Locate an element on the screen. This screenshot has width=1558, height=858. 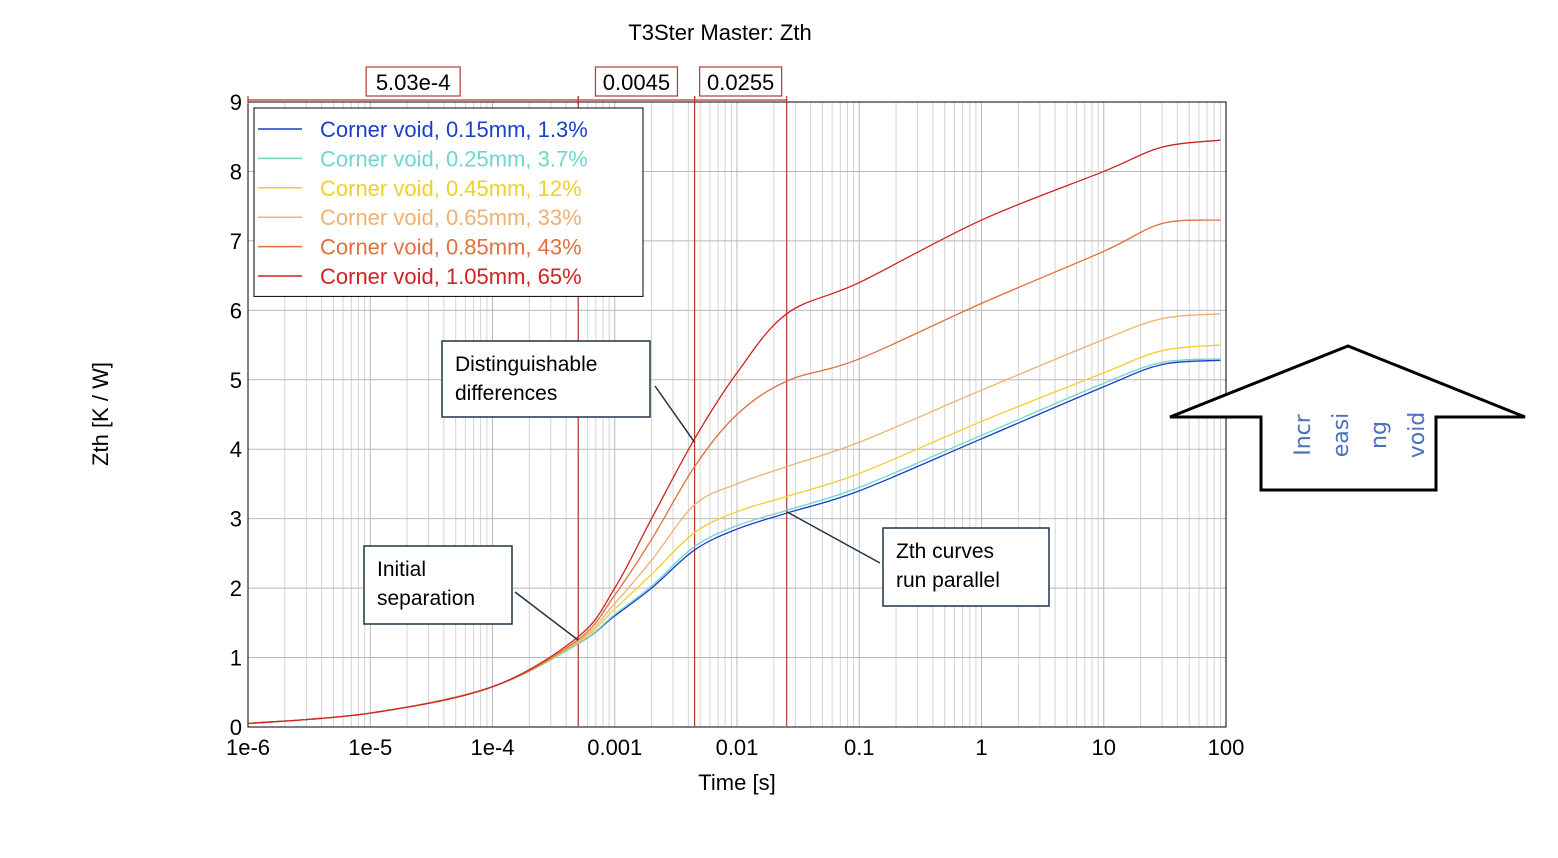
x-tick-labels: 1e-6 1e-5 1e-4 0.001 0.01 0.1 1 10 100 is located at coordinates (735, 747).